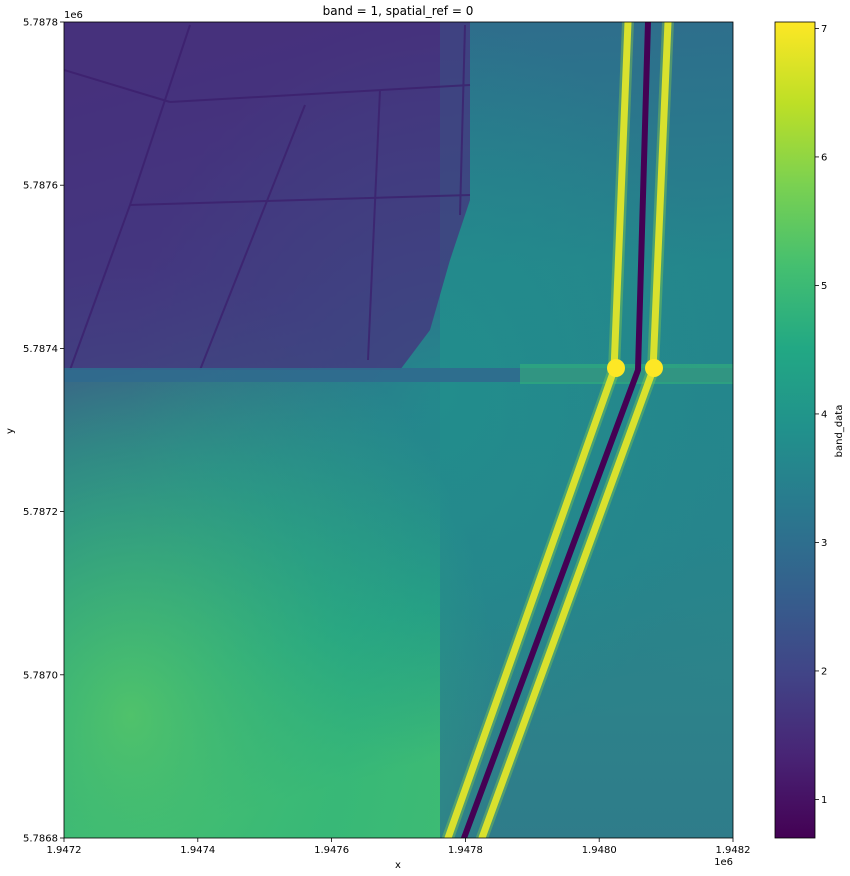  Describe the element at coordinates (73, 15) in the screenshot. I see `y-offset-label: 1e6` at that location.